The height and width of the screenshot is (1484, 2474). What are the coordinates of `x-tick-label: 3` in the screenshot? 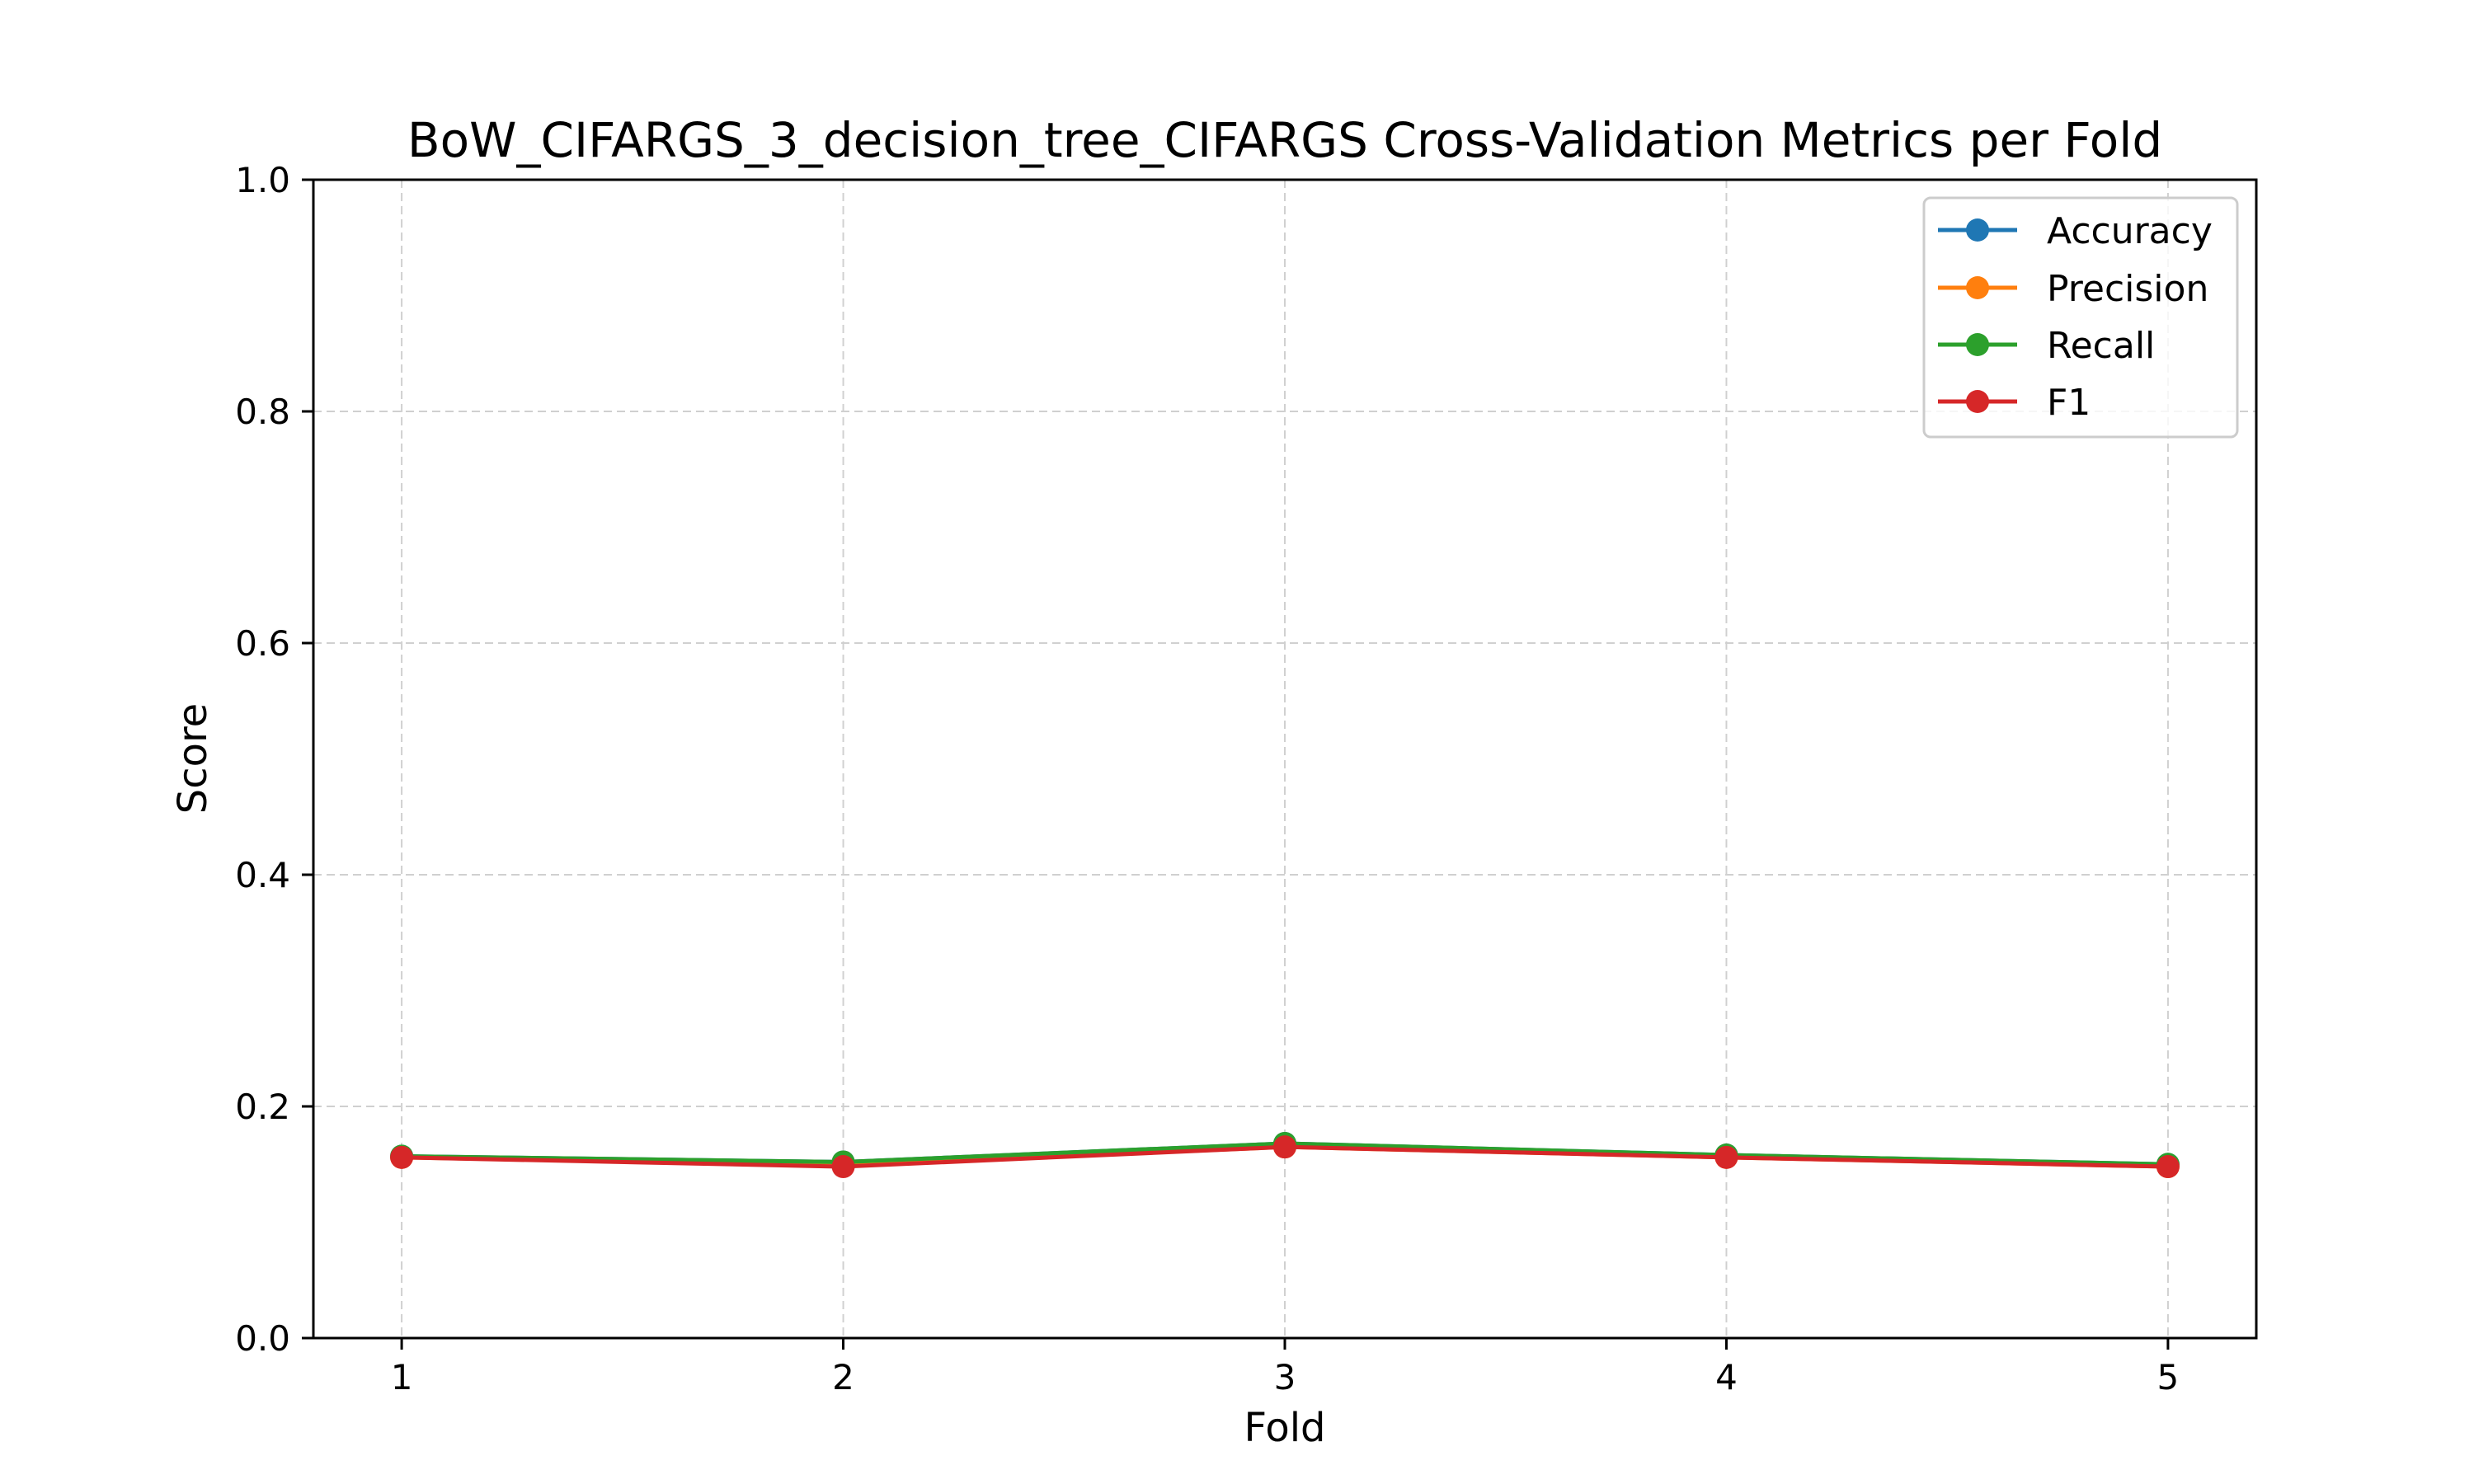 It's located at (1285, 1377).